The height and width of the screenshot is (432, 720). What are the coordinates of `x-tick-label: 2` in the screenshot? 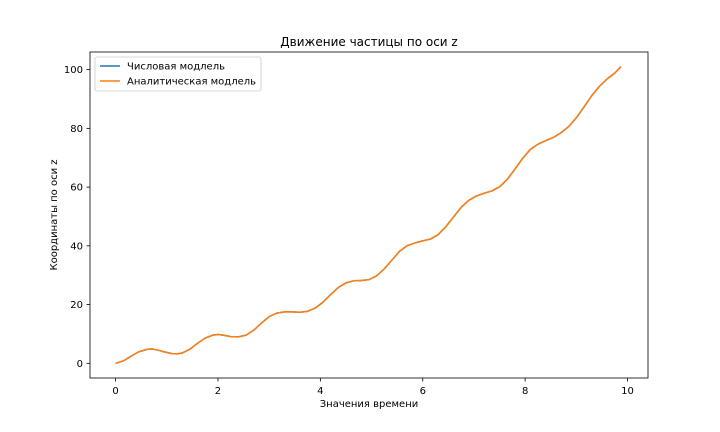 It's located at (218, 391).